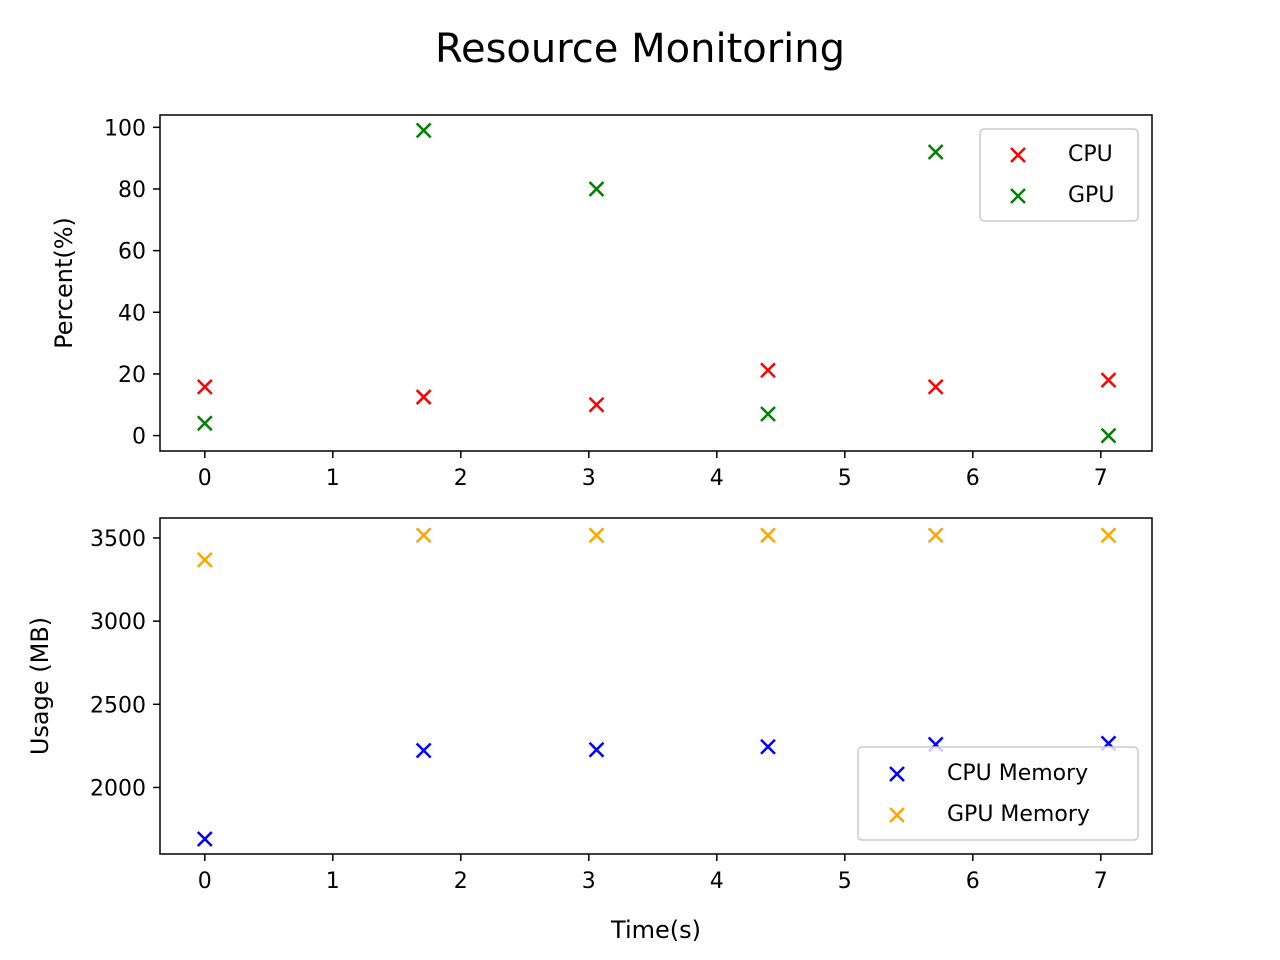  I want to click on y-tick-label: 100, so click(125, 128).